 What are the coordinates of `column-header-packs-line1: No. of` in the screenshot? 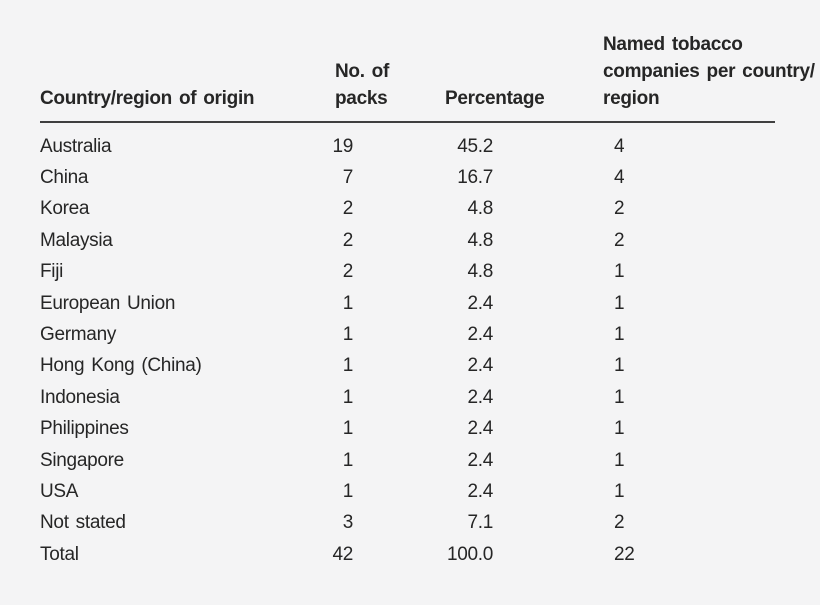 It's located at (362, 71).